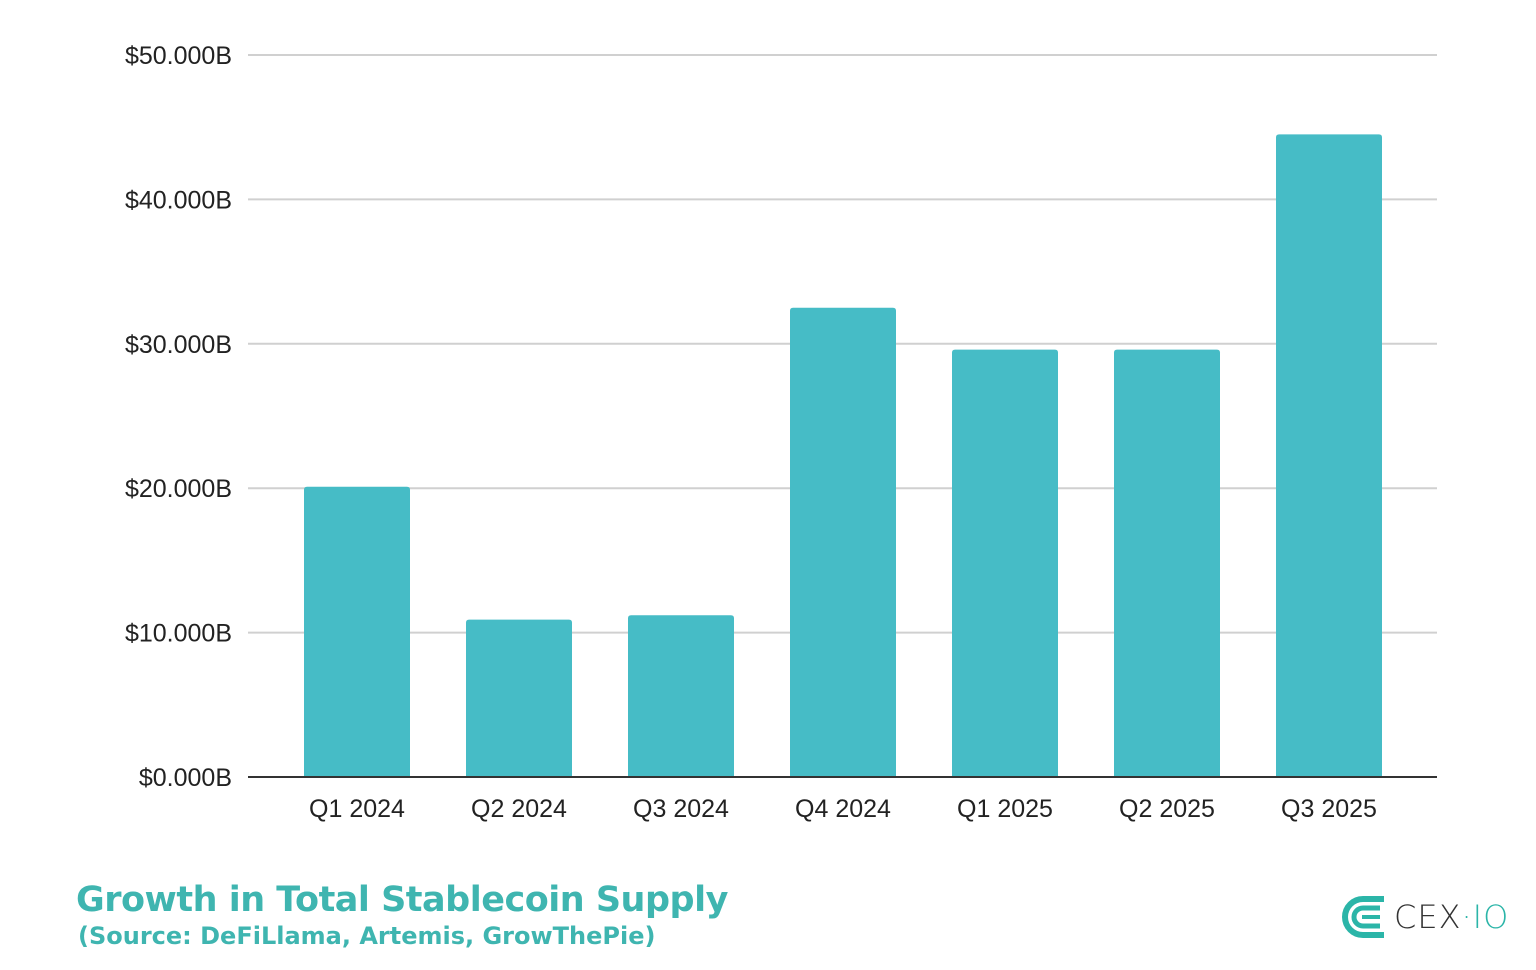 The image size is (1536, 970). What do you see at coordinates (843, 809) in the screenshot?
I see `x-tick-label: Q4 2024` at bounding box center [843, 809].